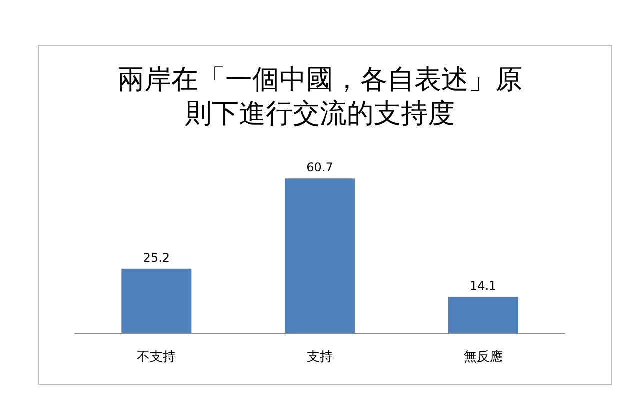 This screenshot has height=414, width=640. I want to click on data-label: 60.7, so click(320, 167).